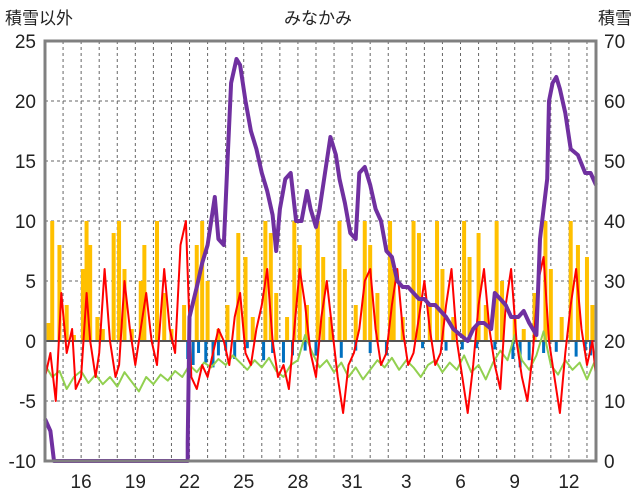 This screenshot has width=636, height=501. What do you see at coordinates (568, 482) in the screenshot?
I see `x-tick-label: 12` at bounding box center [568, 482].